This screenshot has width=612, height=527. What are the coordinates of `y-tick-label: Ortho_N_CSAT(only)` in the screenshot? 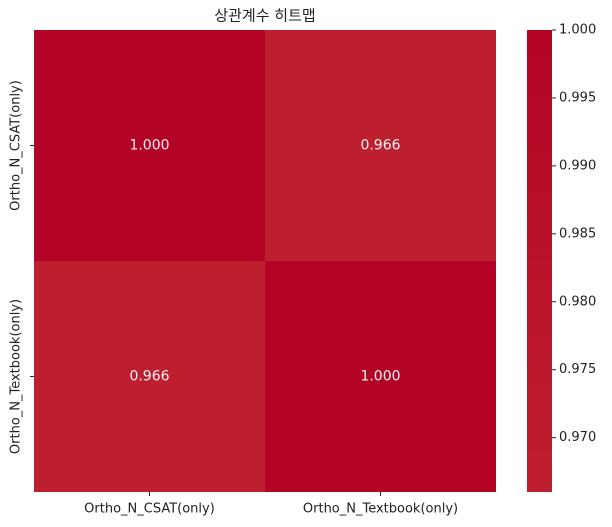 It's located at (16, 145).